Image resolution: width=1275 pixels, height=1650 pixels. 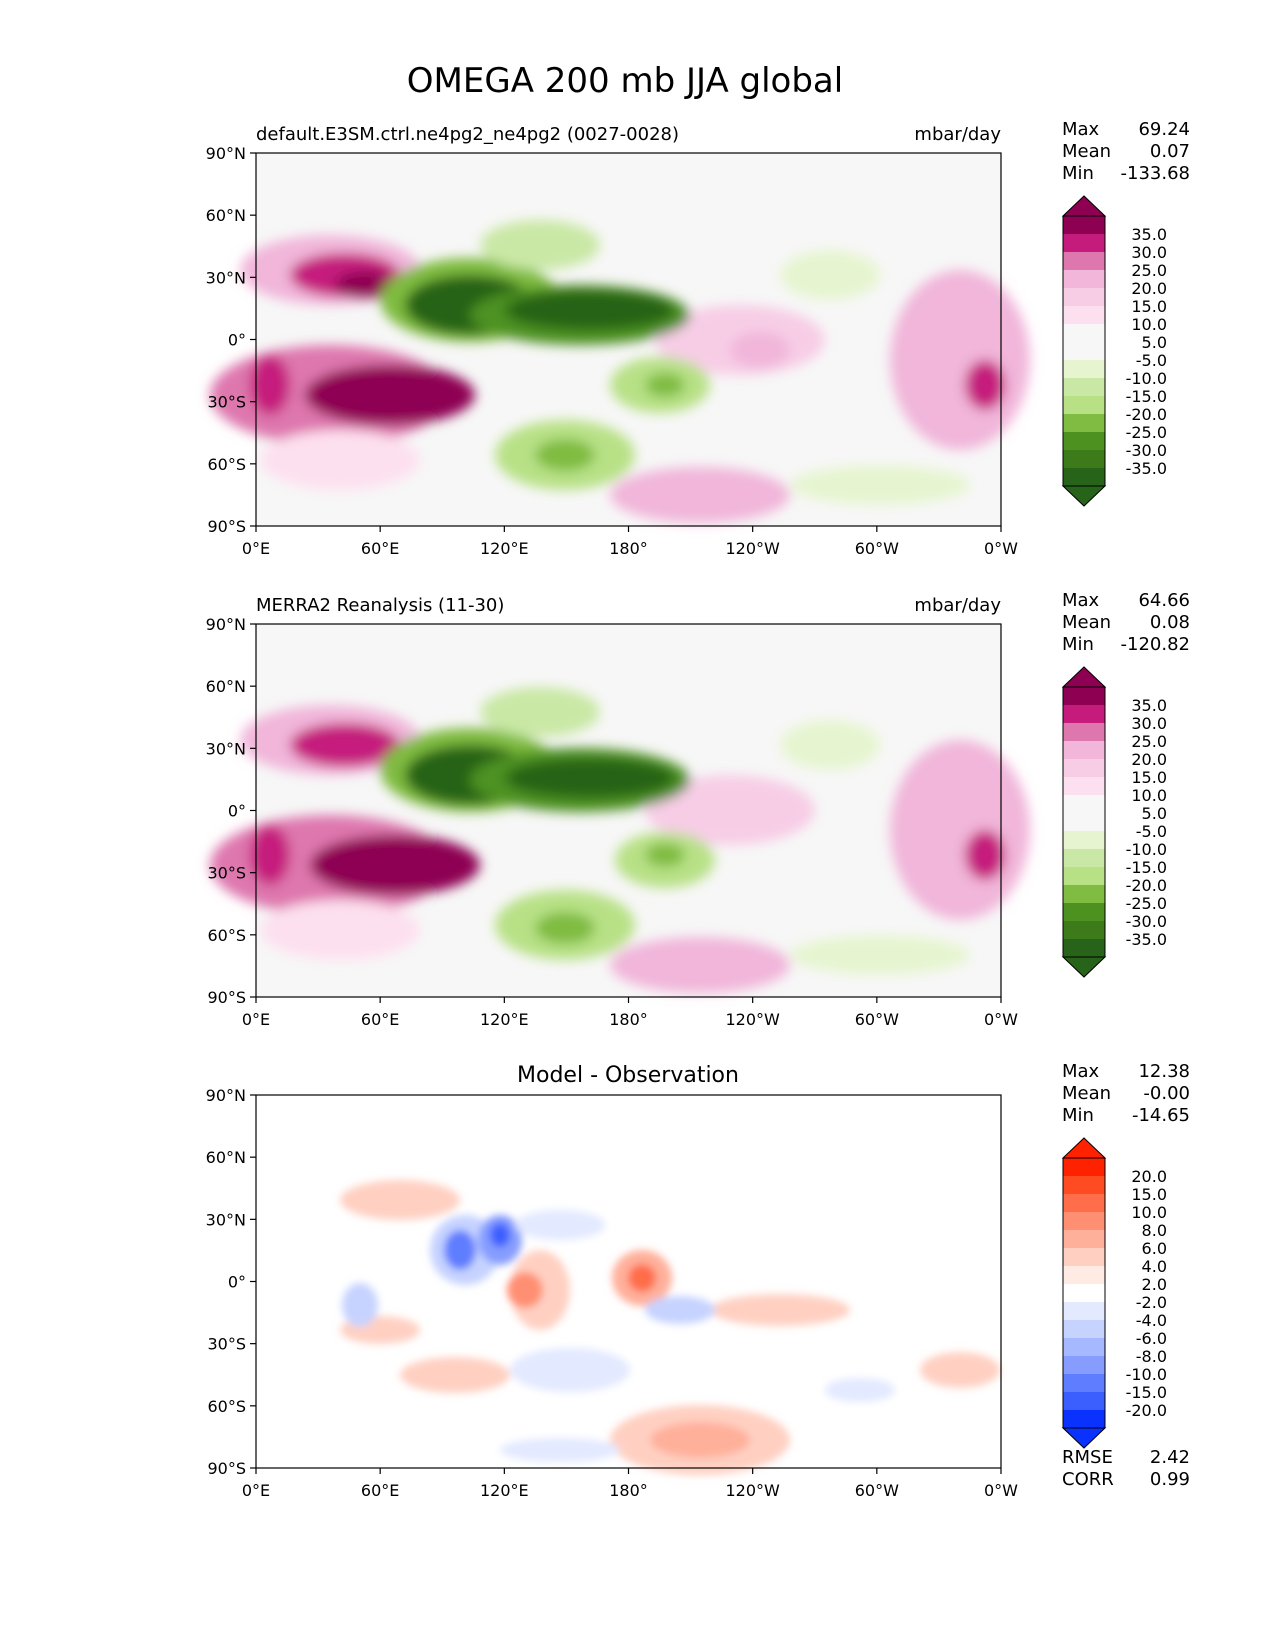 What do you see at coordinates (1170, 1457) in the screenshot?
I see `stat-rmse-value: 2.42` at bounding box center [1170, 1457].